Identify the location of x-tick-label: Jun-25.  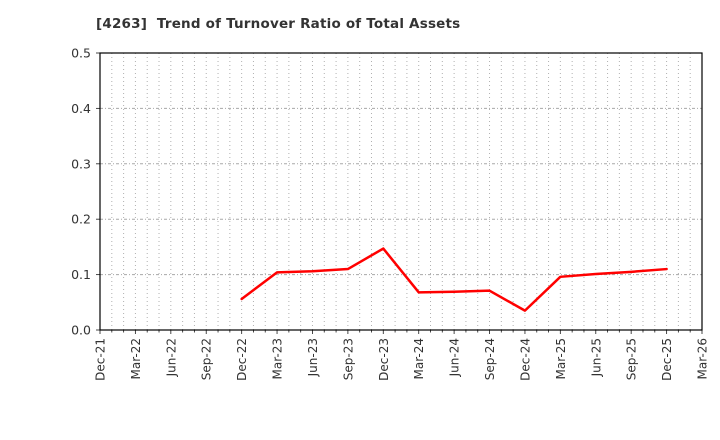
(596, 357).